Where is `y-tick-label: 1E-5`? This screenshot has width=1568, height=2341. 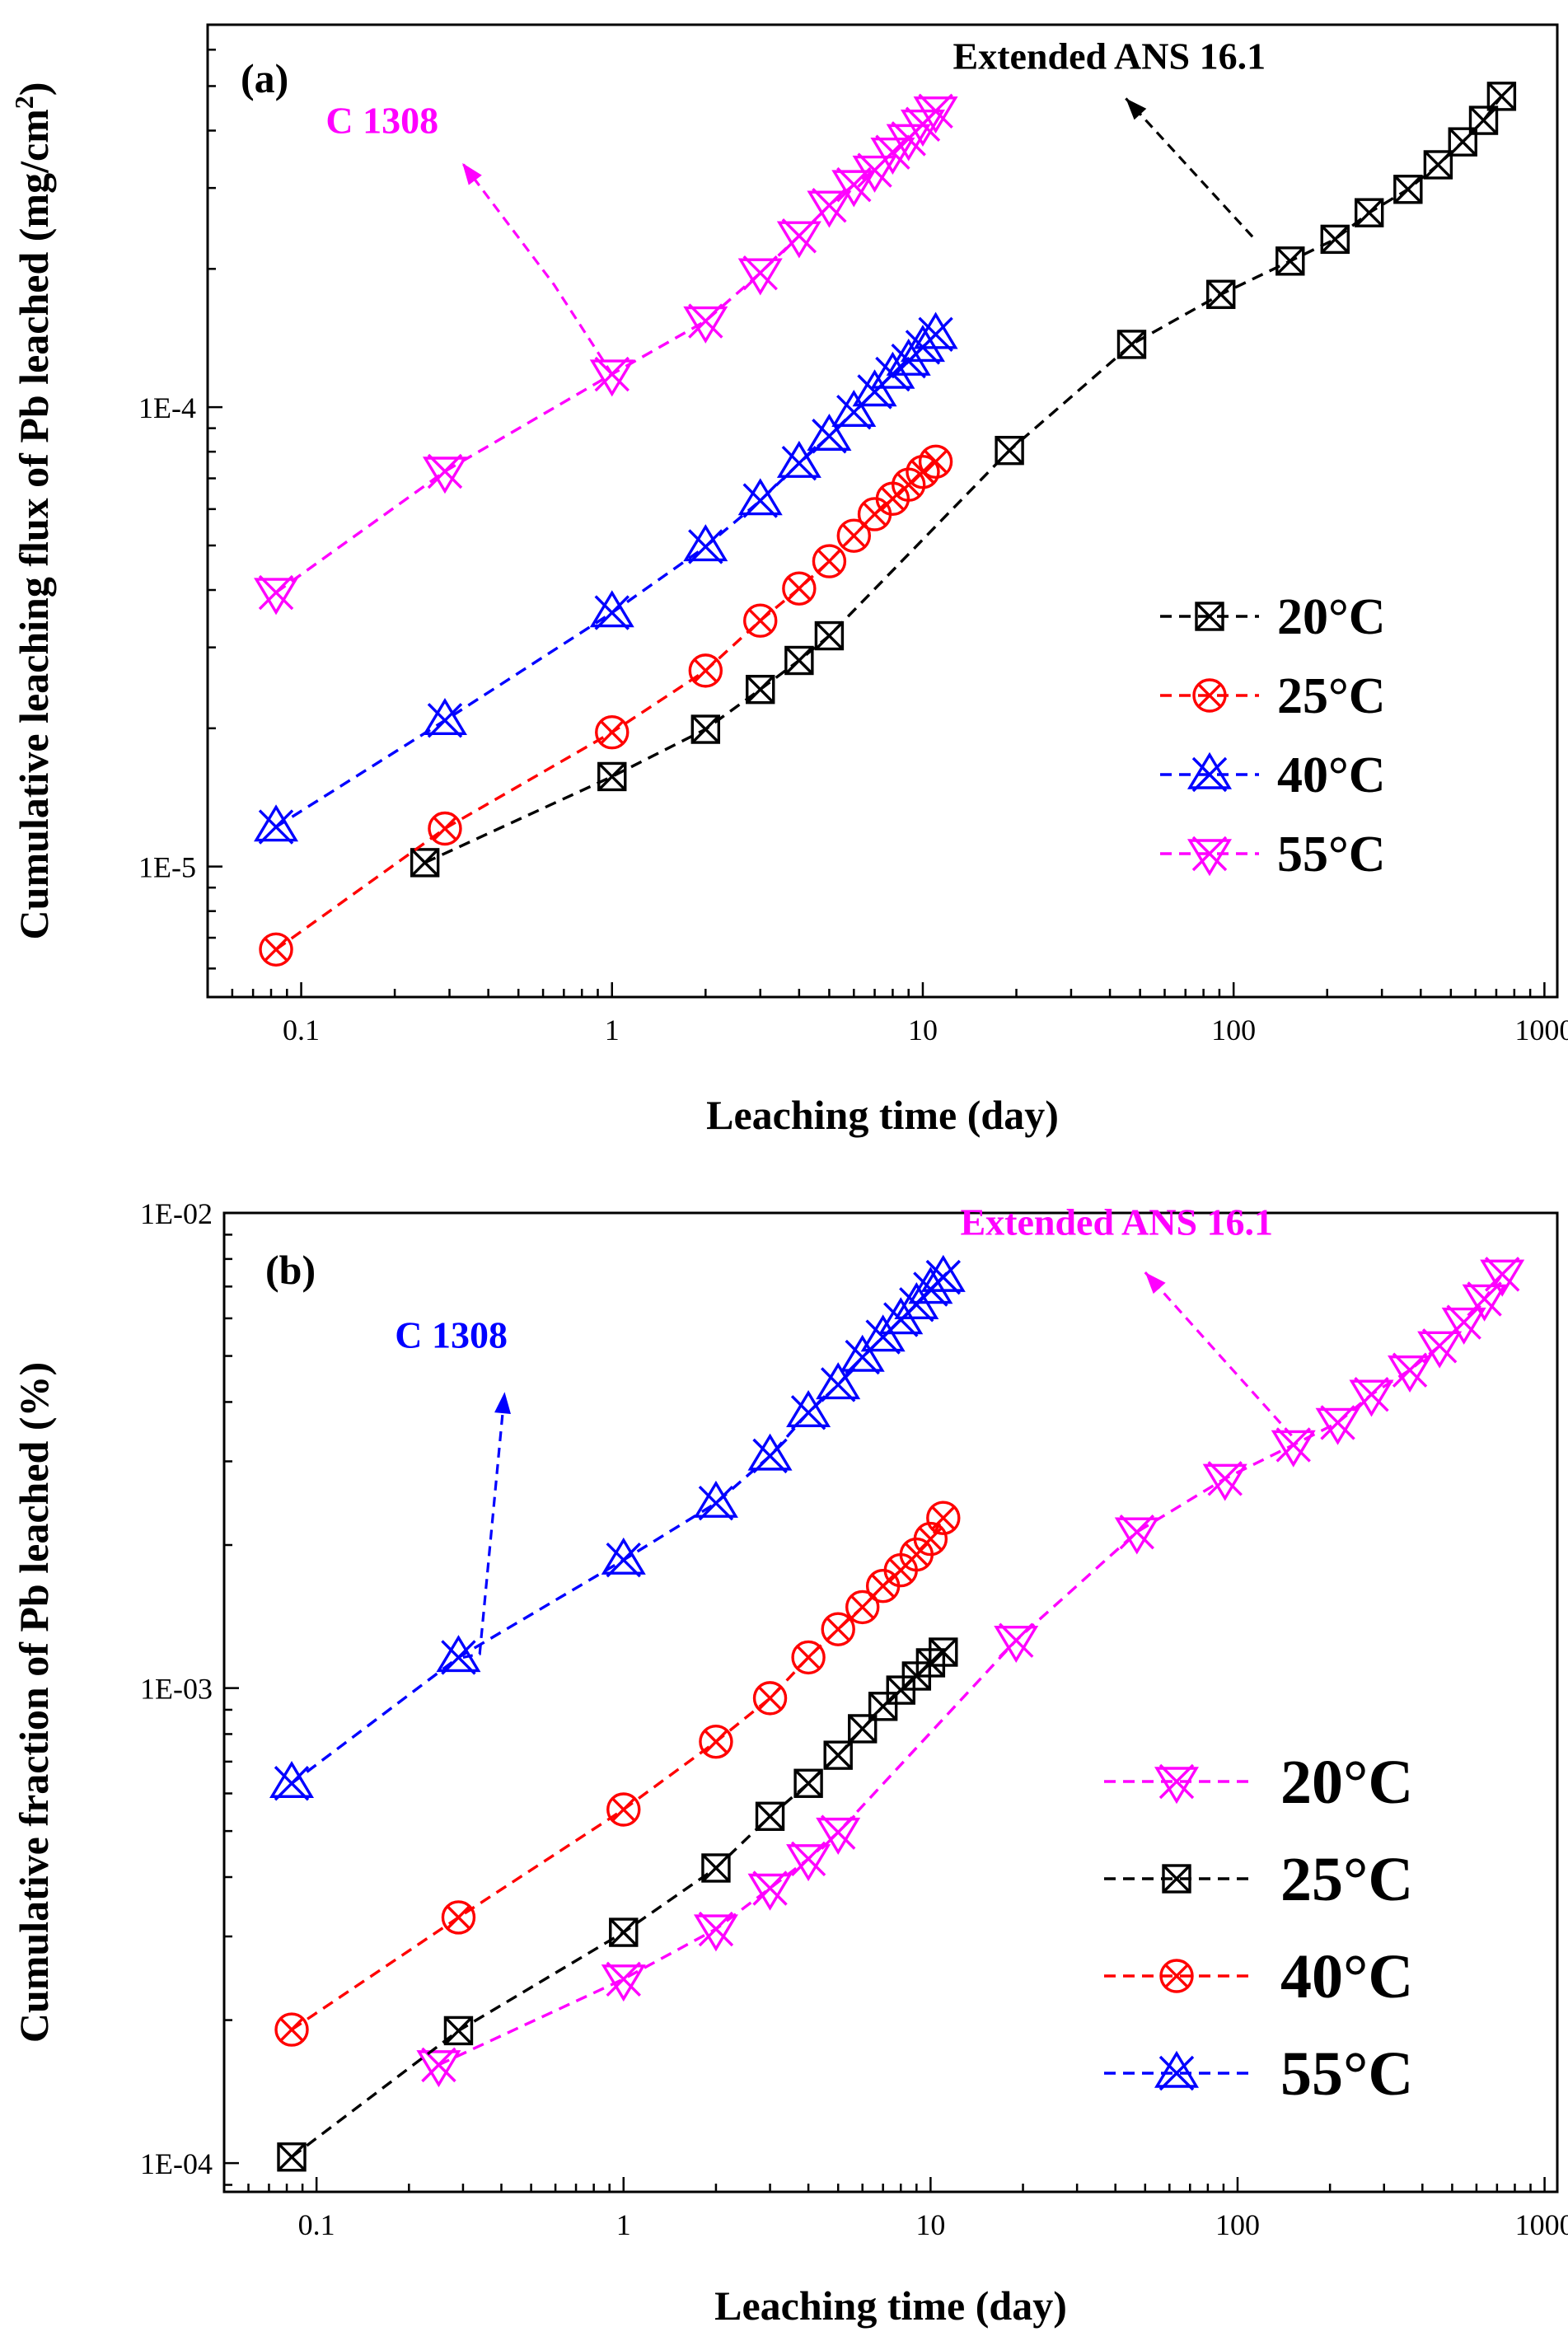 y-tick-label: 1E-5 is located at coordinates (167, 867).